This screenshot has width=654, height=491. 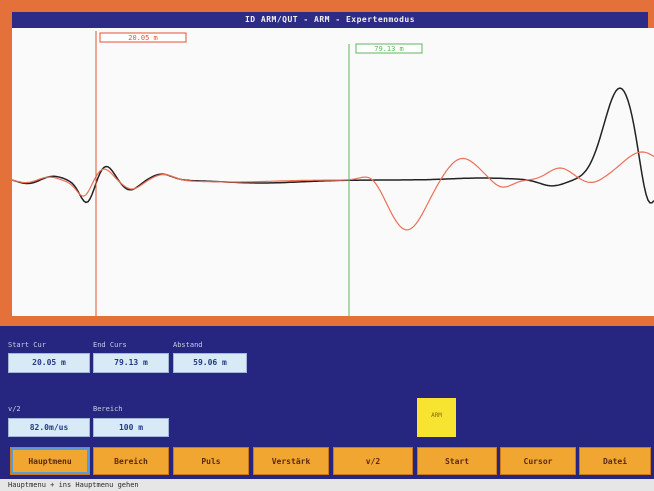 I want to click on end-cursor-tag, so click(x=389, y=48).